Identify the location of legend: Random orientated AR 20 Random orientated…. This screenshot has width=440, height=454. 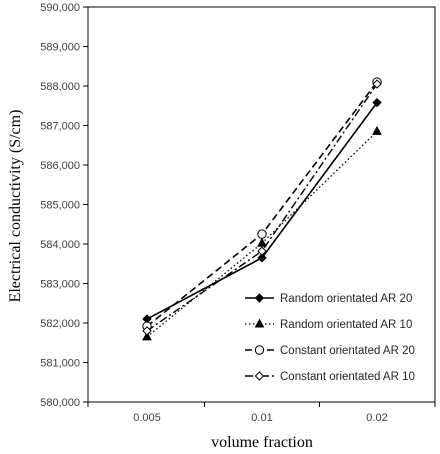
(330, 338).